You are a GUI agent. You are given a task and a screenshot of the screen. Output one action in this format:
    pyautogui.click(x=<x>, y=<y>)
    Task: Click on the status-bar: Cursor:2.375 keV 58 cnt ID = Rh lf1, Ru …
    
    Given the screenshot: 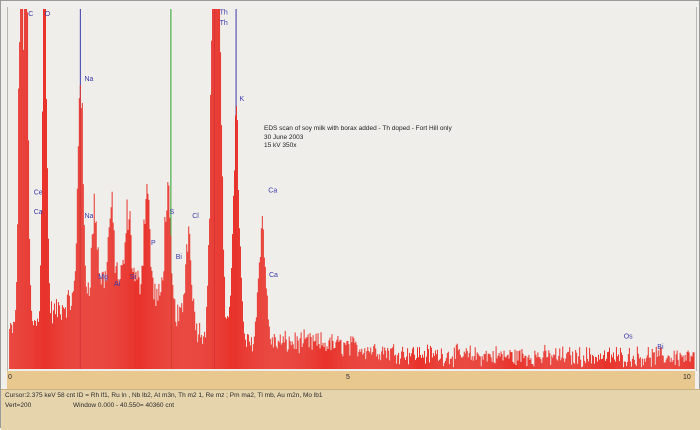 What is the action you would take?
    pyautogui.click(x=350, y=409)
    